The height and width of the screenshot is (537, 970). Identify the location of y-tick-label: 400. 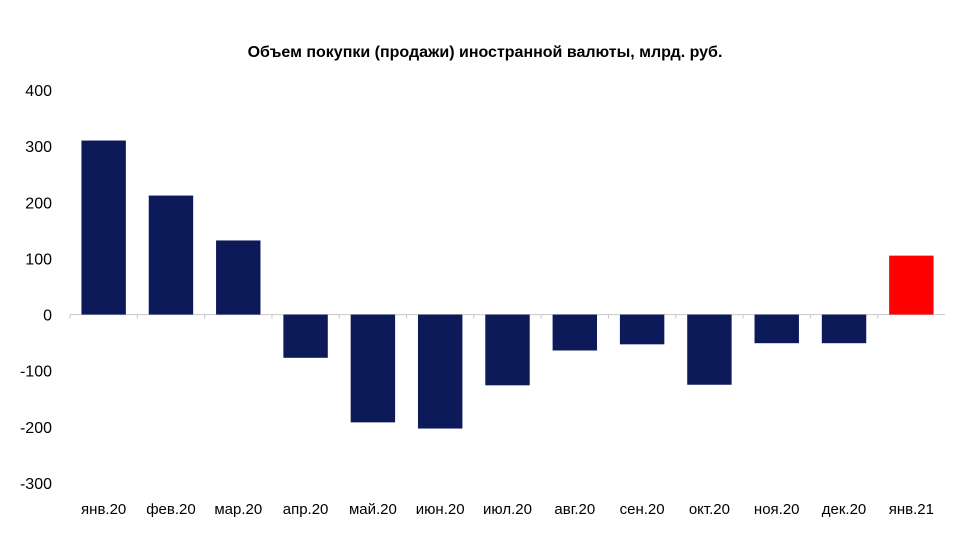
(38, 91).